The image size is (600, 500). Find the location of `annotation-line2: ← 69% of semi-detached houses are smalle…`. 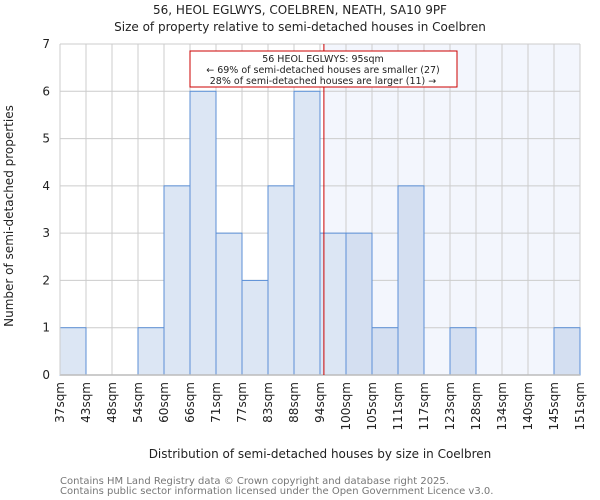

annotation-line2: ← 69% of semi-detached houses are smalle… is located at coordinates (323, 70).